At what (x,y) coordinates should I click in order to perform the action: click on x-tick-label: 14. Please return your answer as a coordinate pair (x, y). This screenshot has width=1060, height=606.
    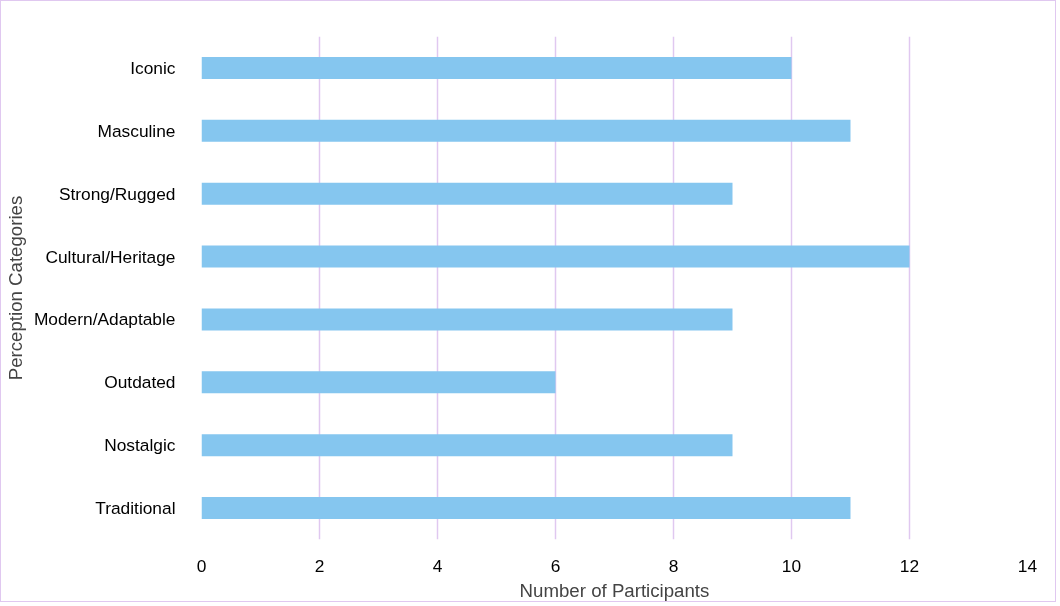
    Looking at the image, I should click on (1027, 565).